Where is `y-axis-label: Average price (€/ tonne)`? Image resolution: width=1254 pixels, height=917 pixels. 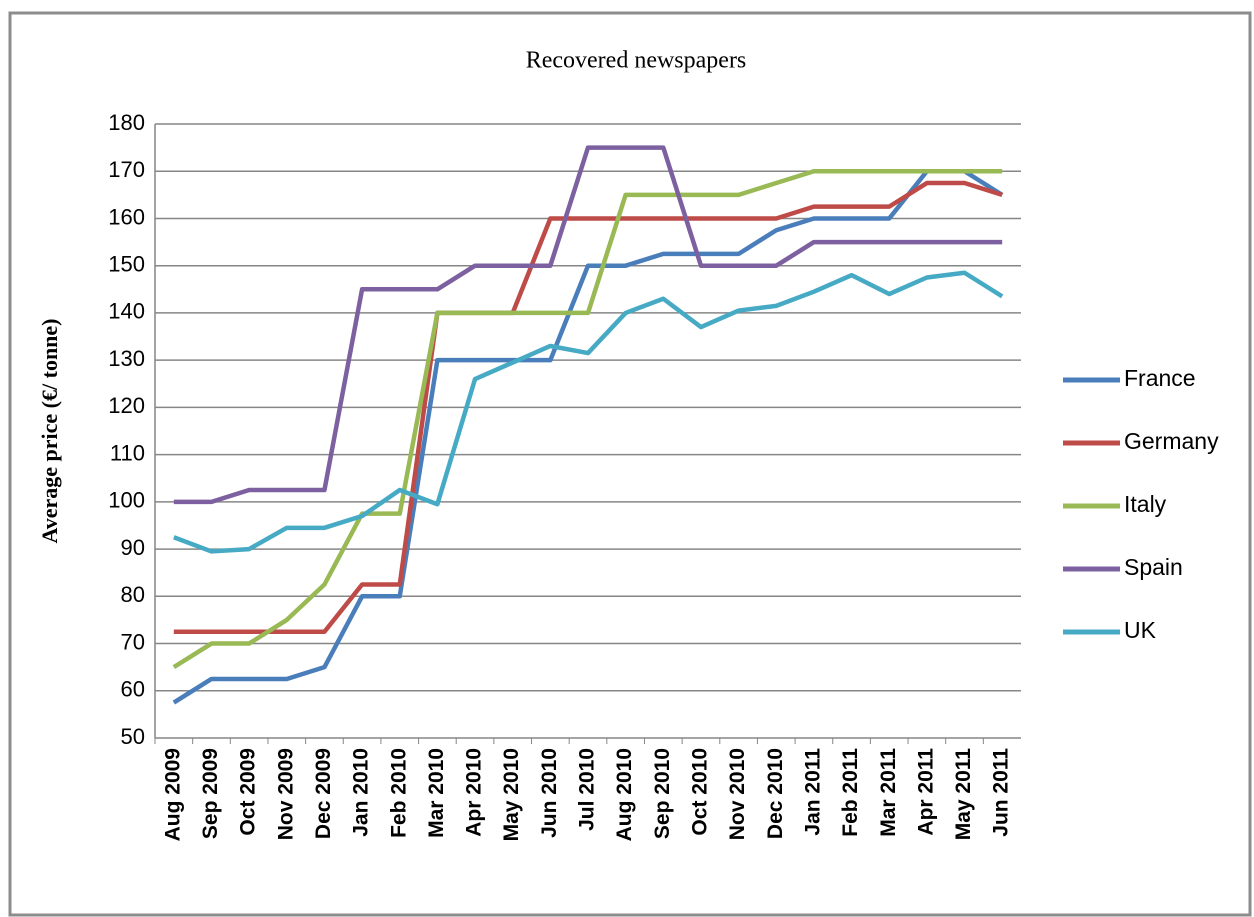
y-axis-label: Average price (€/ tonne) is located at coordinates (49, 430).